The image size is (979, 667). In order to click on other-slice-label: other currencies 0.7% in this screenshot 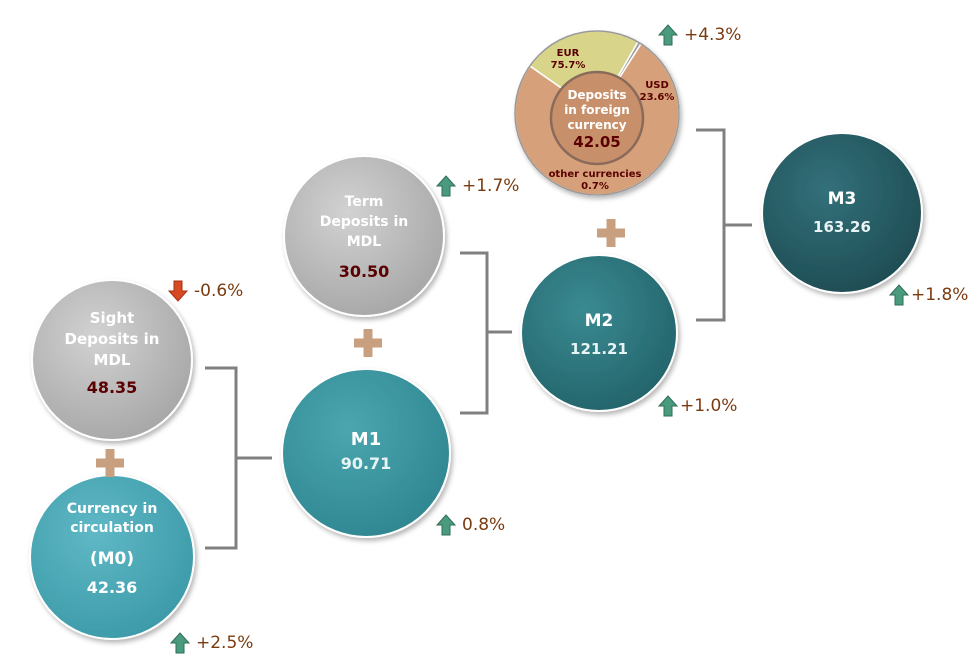, I will do `click(595, 181)`.